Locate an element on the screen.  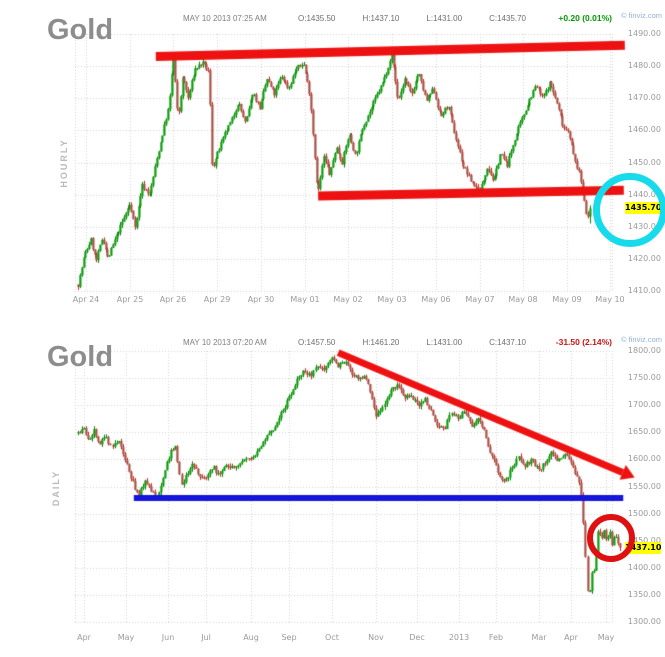
x-axis-tick-label: Apr 29 is located at coordinates (217, 299).